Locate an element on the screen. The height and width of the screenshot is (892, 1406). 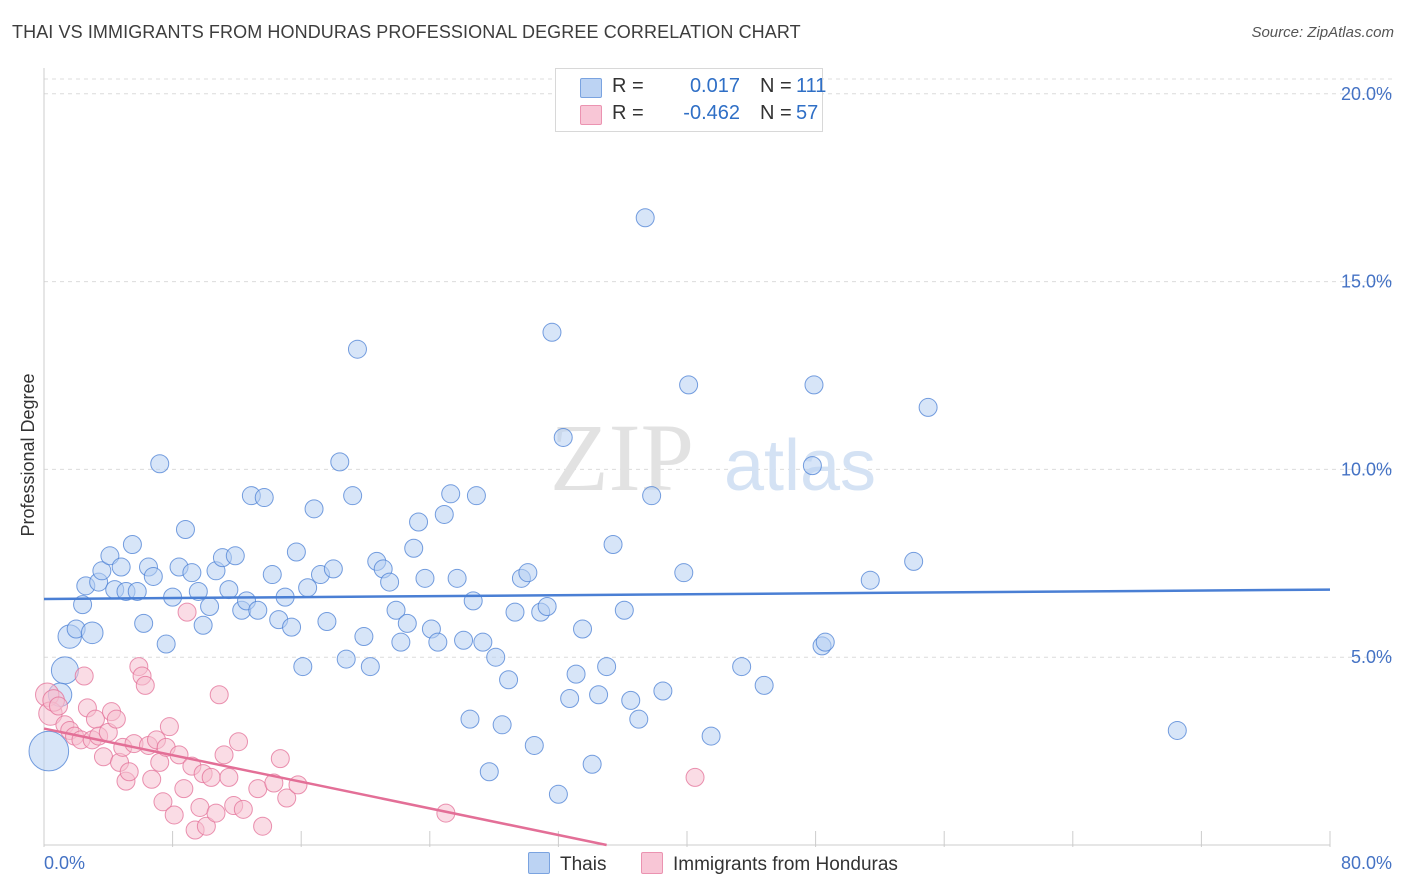
y-tick-label: 10.0% is located at coordinates (1366, 469).